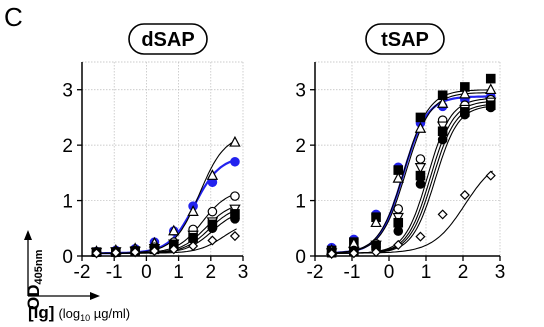  What do you see at coordinates (69, 313) in the screenshot?
I see `x-axis-unit-pre: (log` at bounding box center [69, 313].